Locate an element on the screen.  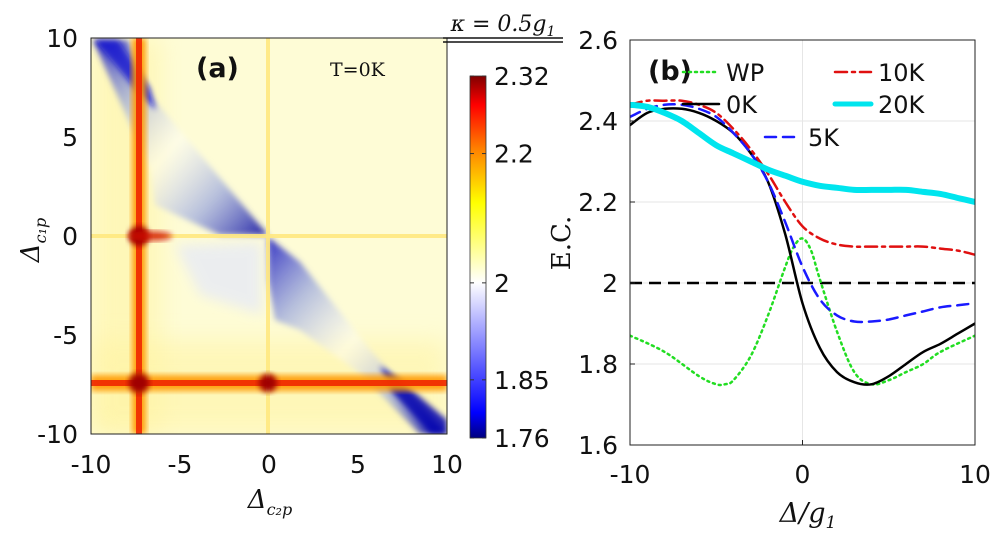
hotspot-bottom-center is located at coordinates (268, 383).